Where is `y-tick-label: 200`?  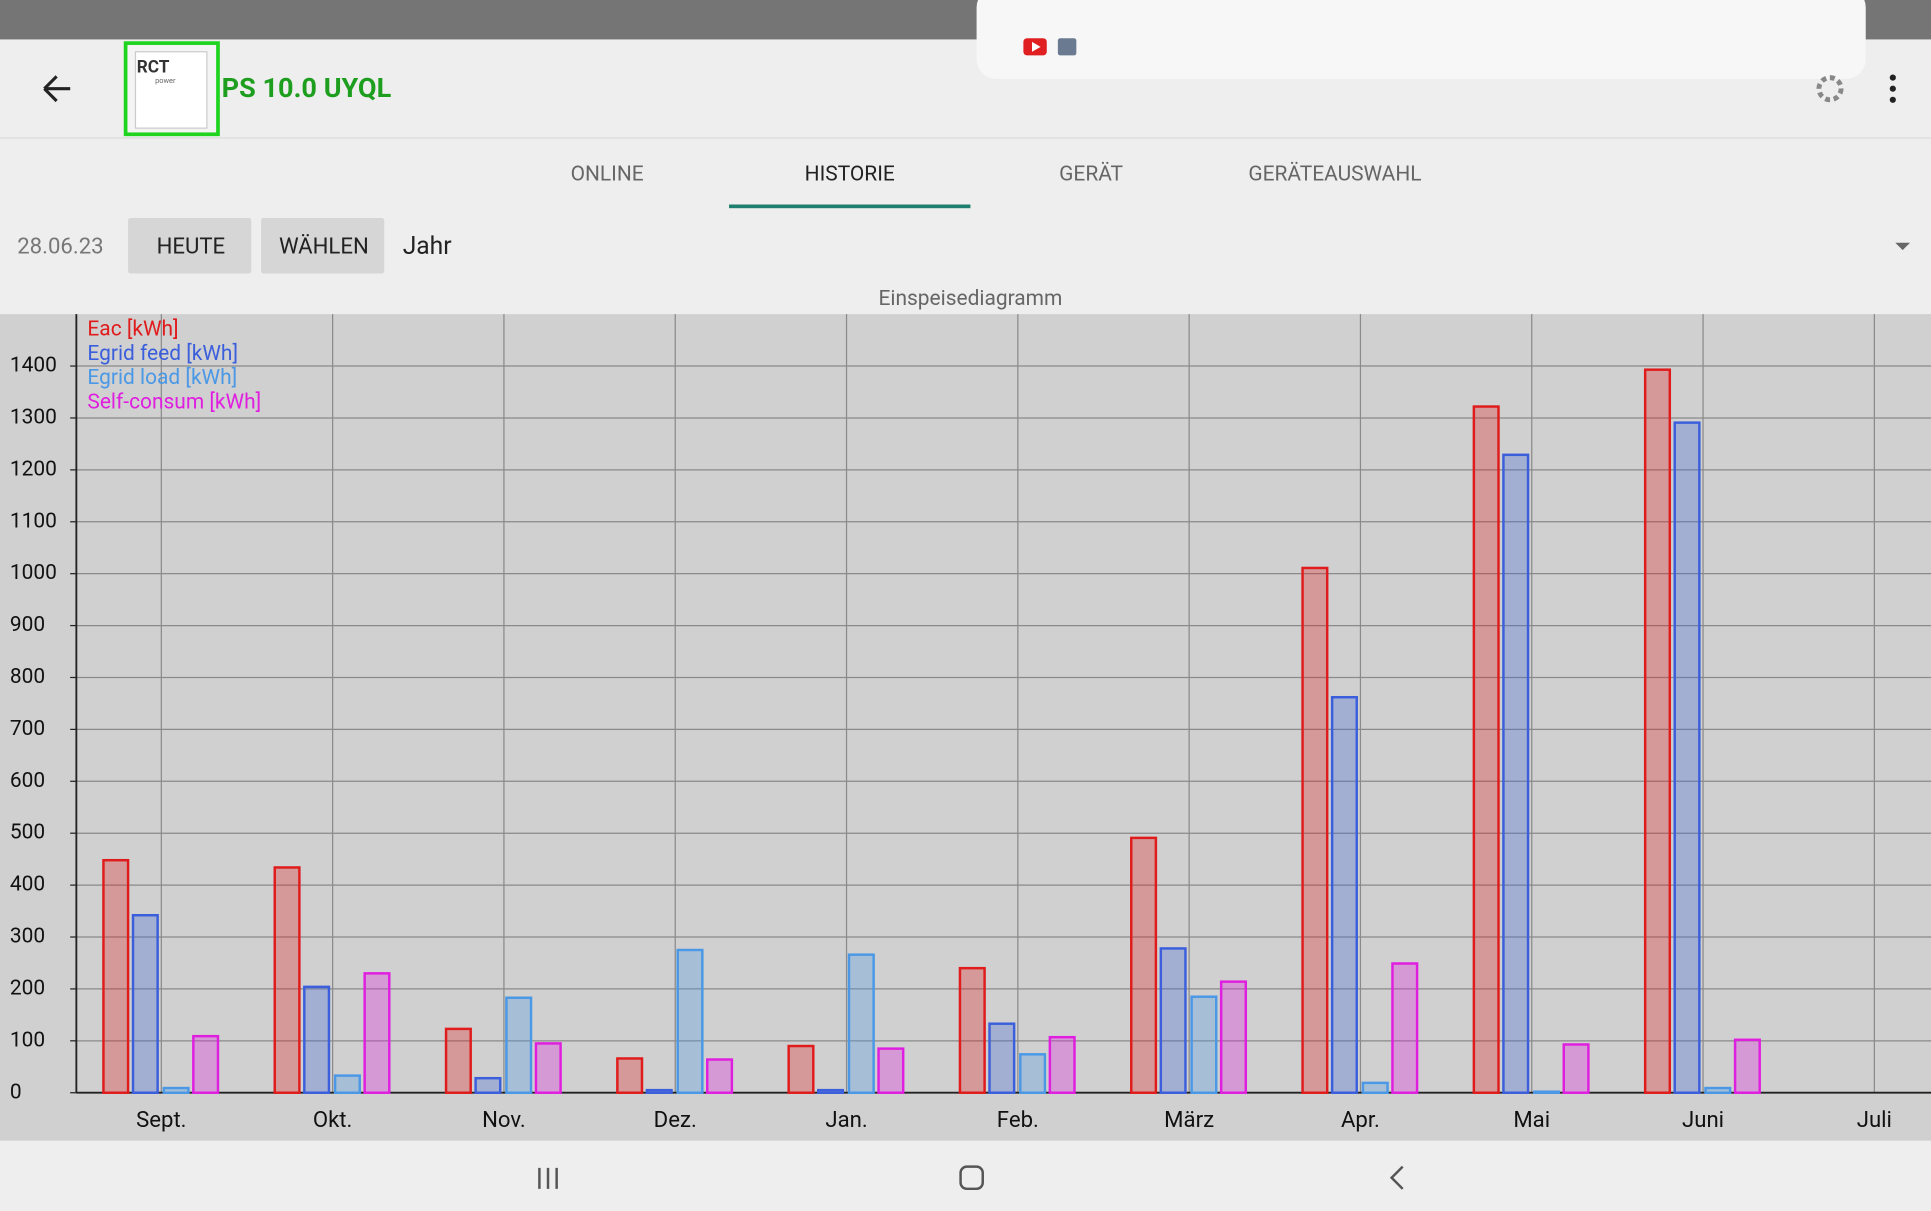
y-tick-label: 200 is located at coordinates (27, 988).